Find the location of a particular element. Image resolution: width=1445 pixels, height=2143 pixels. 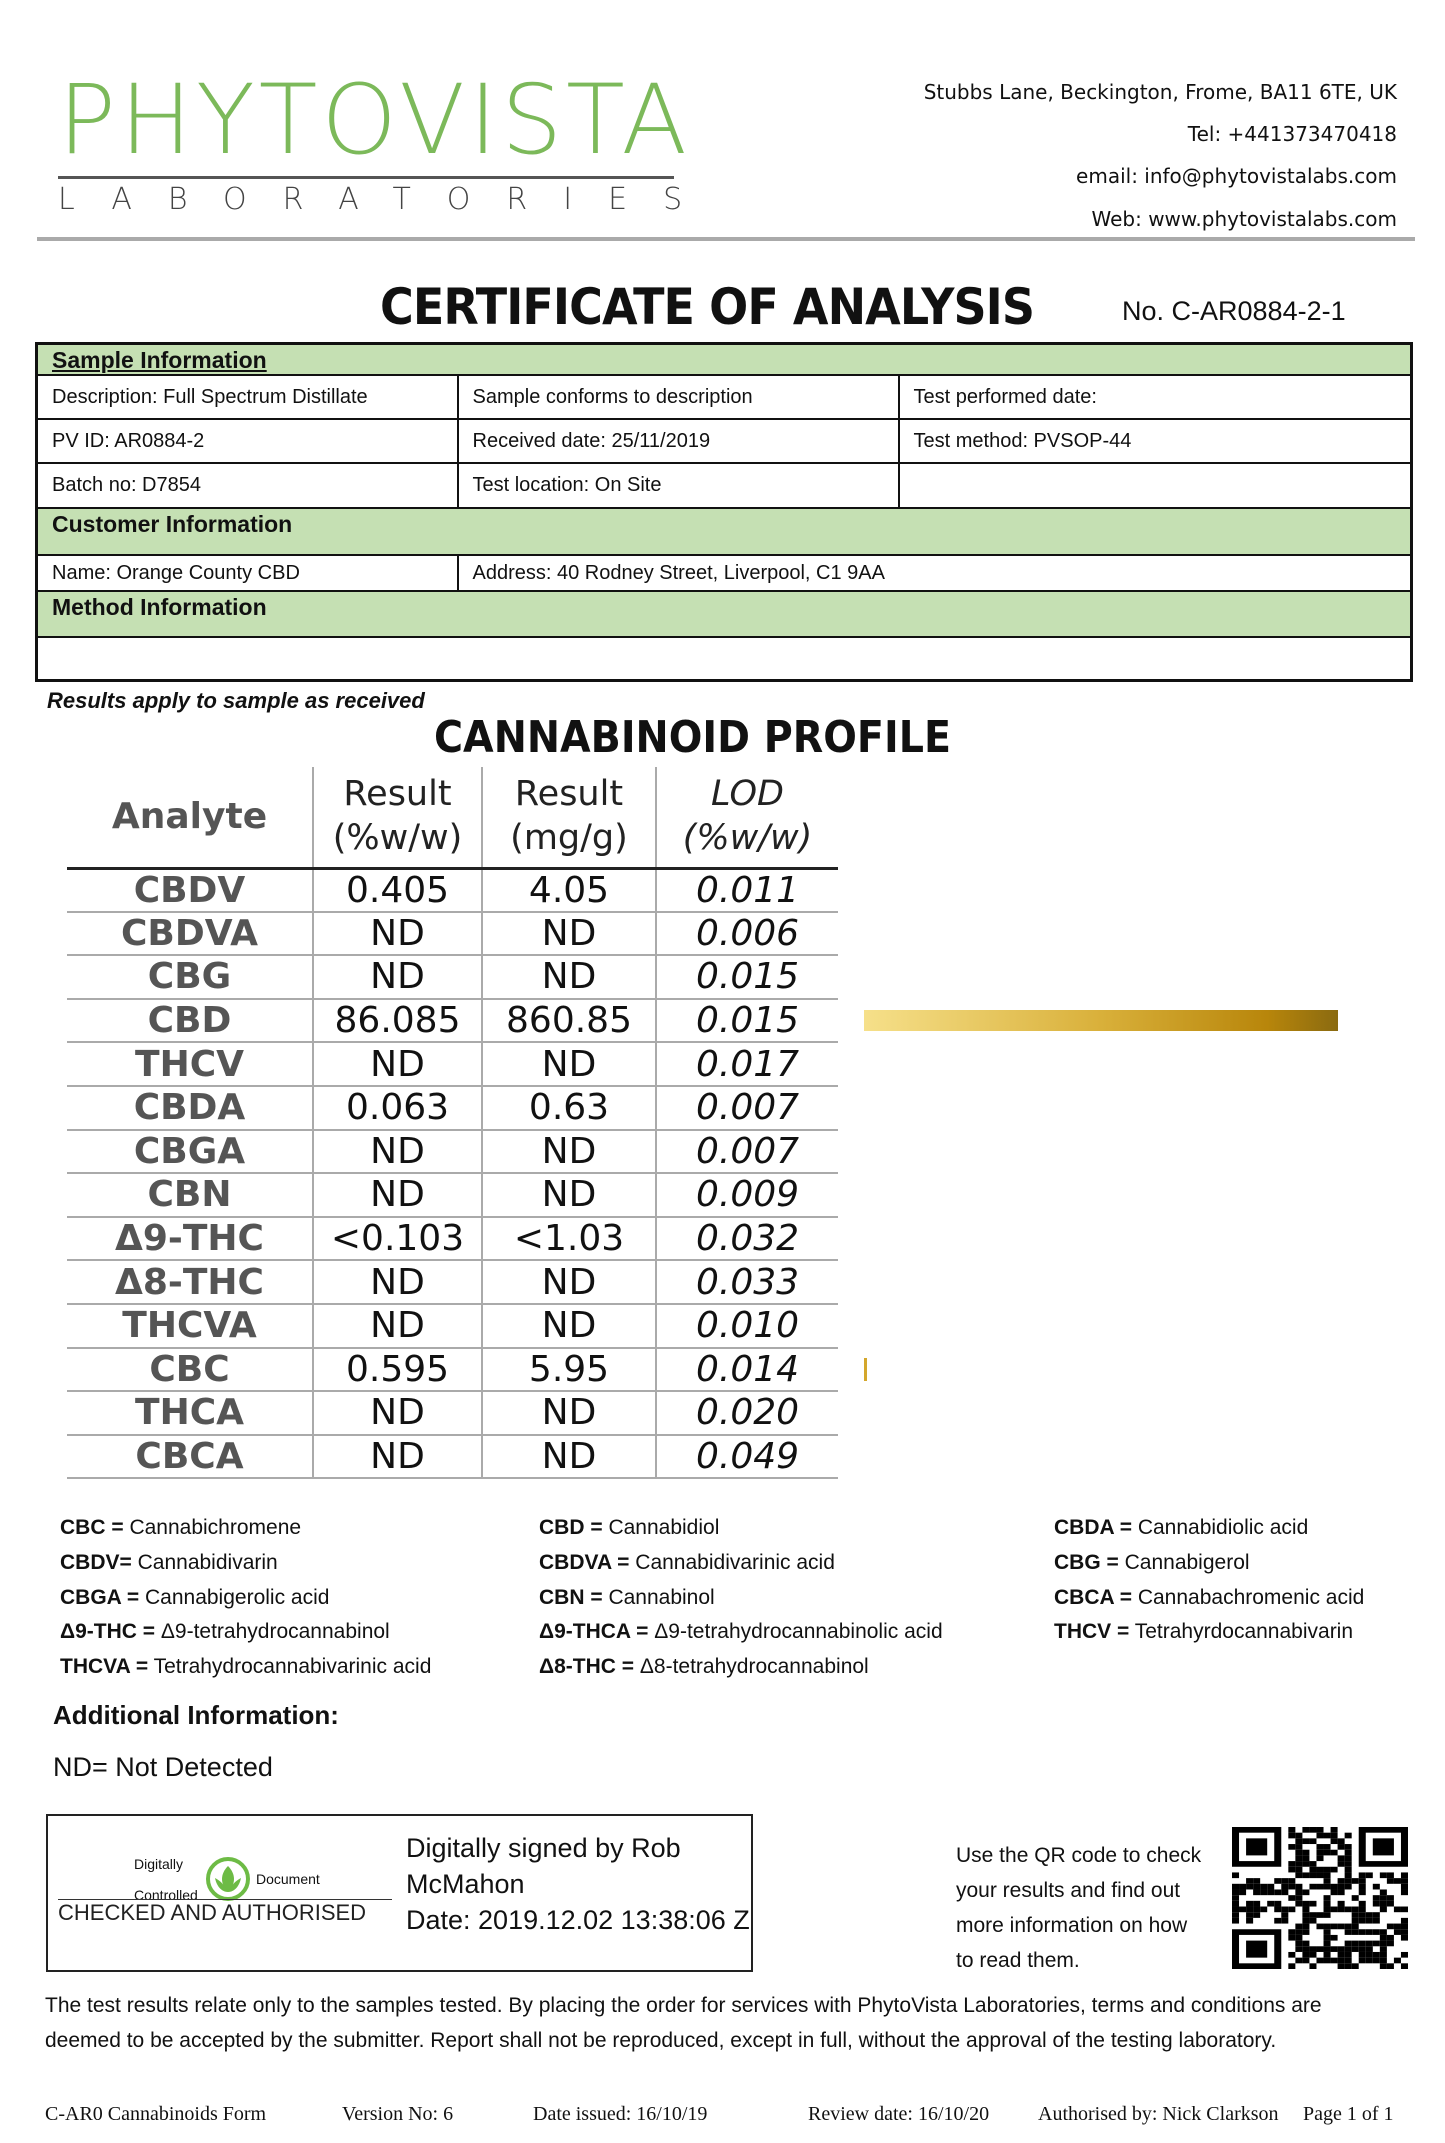

legend-meaning: Cannabichromene is located at coordinates (215, 1527).